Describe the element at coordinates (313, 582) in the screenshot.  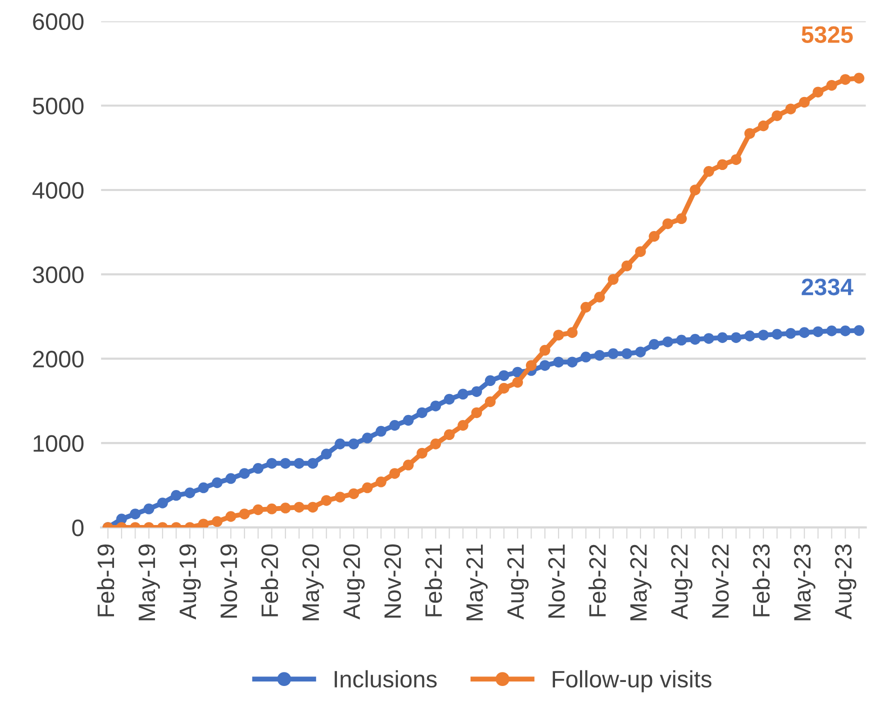
I see `x-tick-label: May-20` at that location.